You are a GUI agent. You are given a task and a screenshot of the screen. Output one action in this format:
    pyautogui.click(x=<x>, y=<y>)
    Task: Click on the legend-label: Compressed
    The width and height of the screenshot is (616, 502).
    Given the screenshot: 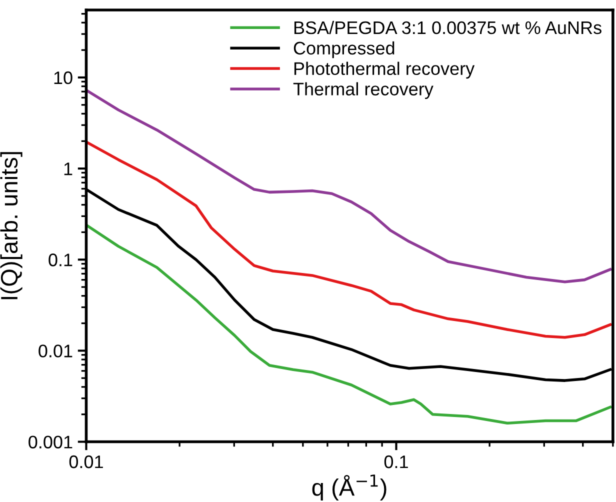 What is the action you would take?
    pyautogui.click(x=344, y=49)
    